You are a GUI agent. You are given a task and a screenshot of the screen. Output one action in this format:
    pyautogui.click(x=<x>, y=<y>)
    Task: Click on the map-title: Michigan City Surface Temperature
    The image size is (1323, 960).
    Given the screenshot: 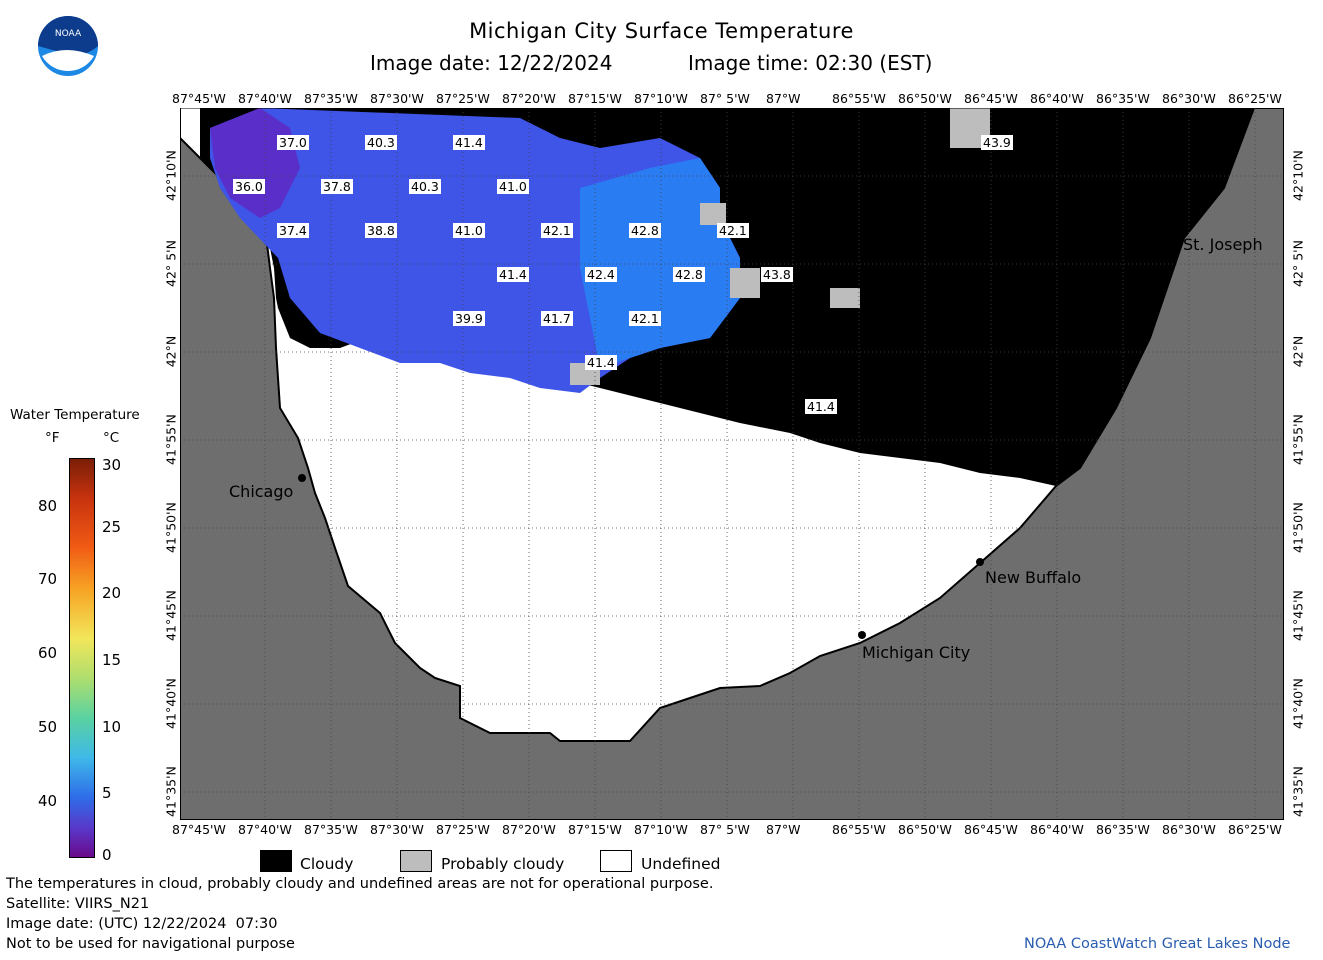 What is the action you would take?
    pyautogui.click(x=661, y=31)
    